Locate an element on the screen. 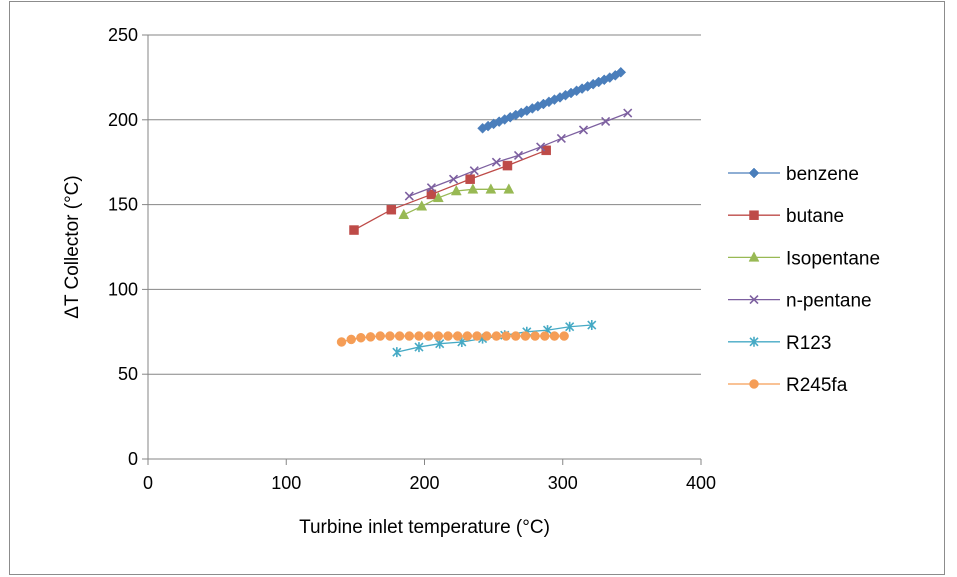  series-n-pentane is located at coordinates (518, 154).